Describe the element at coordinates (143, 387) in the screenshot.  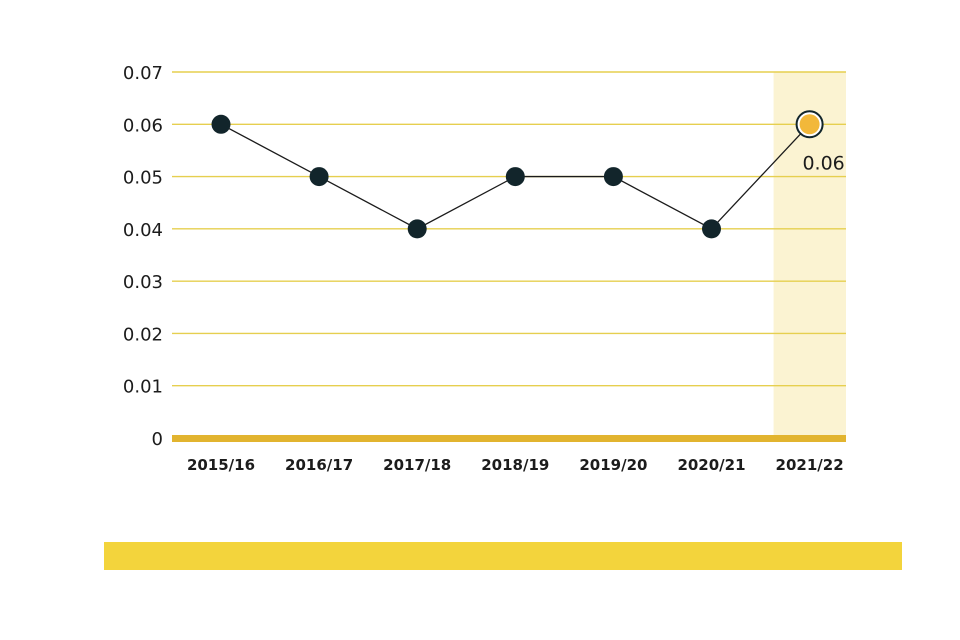
I see `y-tick-label: 0.01` at that location.